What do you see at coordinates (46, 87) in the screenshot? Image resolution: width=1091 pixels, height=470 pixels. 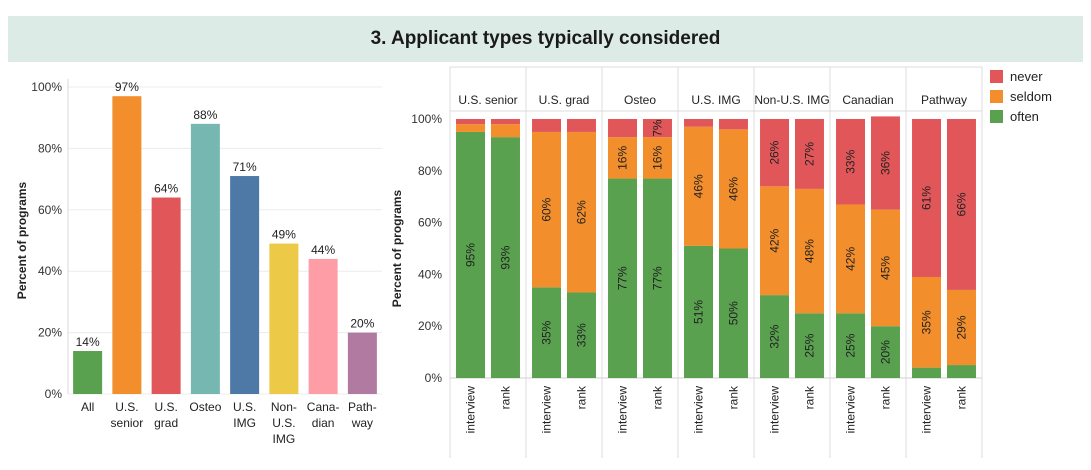 I see `left-y-tick-label: 100%` at bounding box center [46, 87].